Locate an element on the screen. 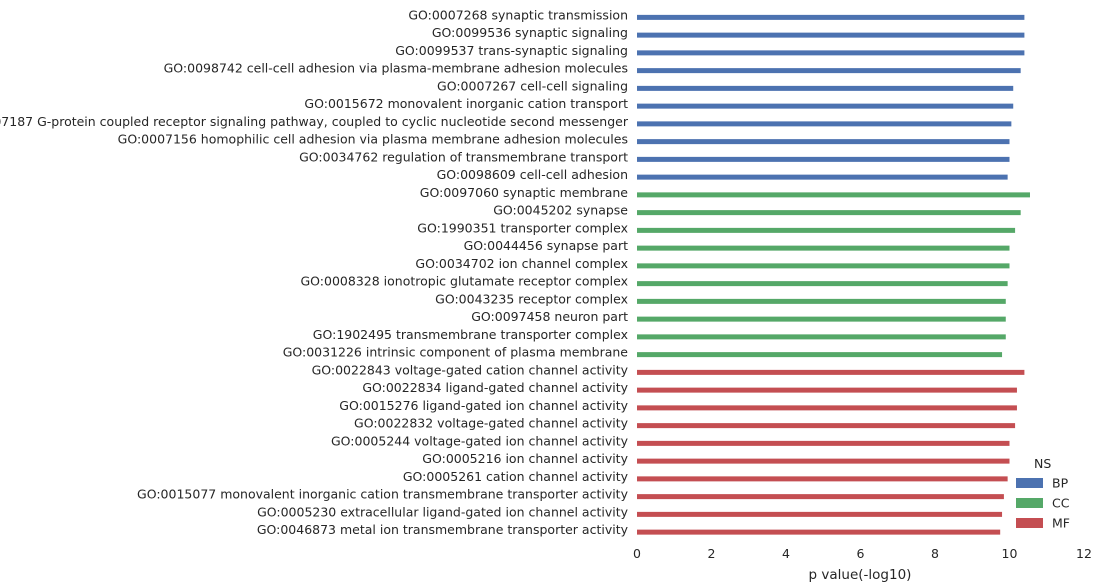  x-tick-label: 0 is located at coordinates (637, 553).